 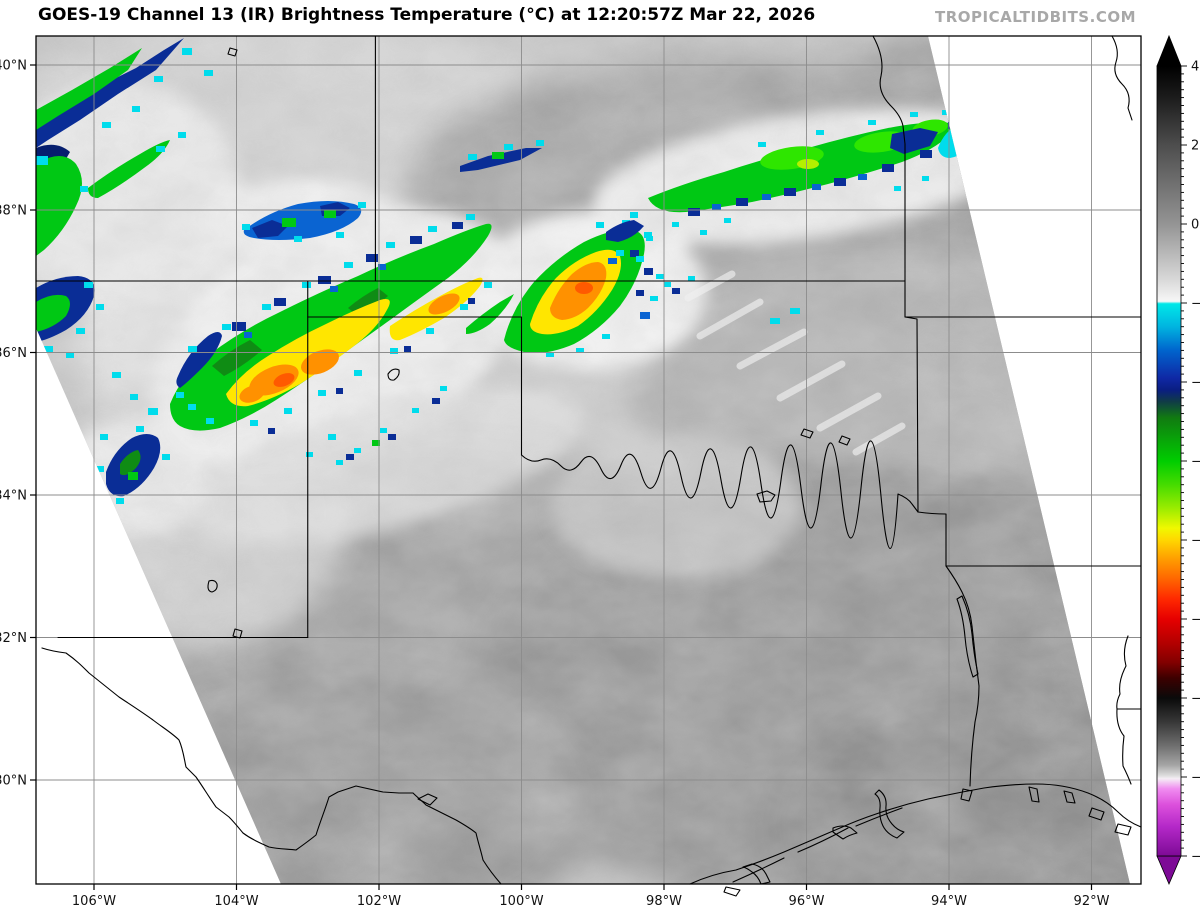 What do you see at coordinates (94, 900) in the screenshot?
I see `lon-tick-label: 106°W` at bounding box center [94, 900].